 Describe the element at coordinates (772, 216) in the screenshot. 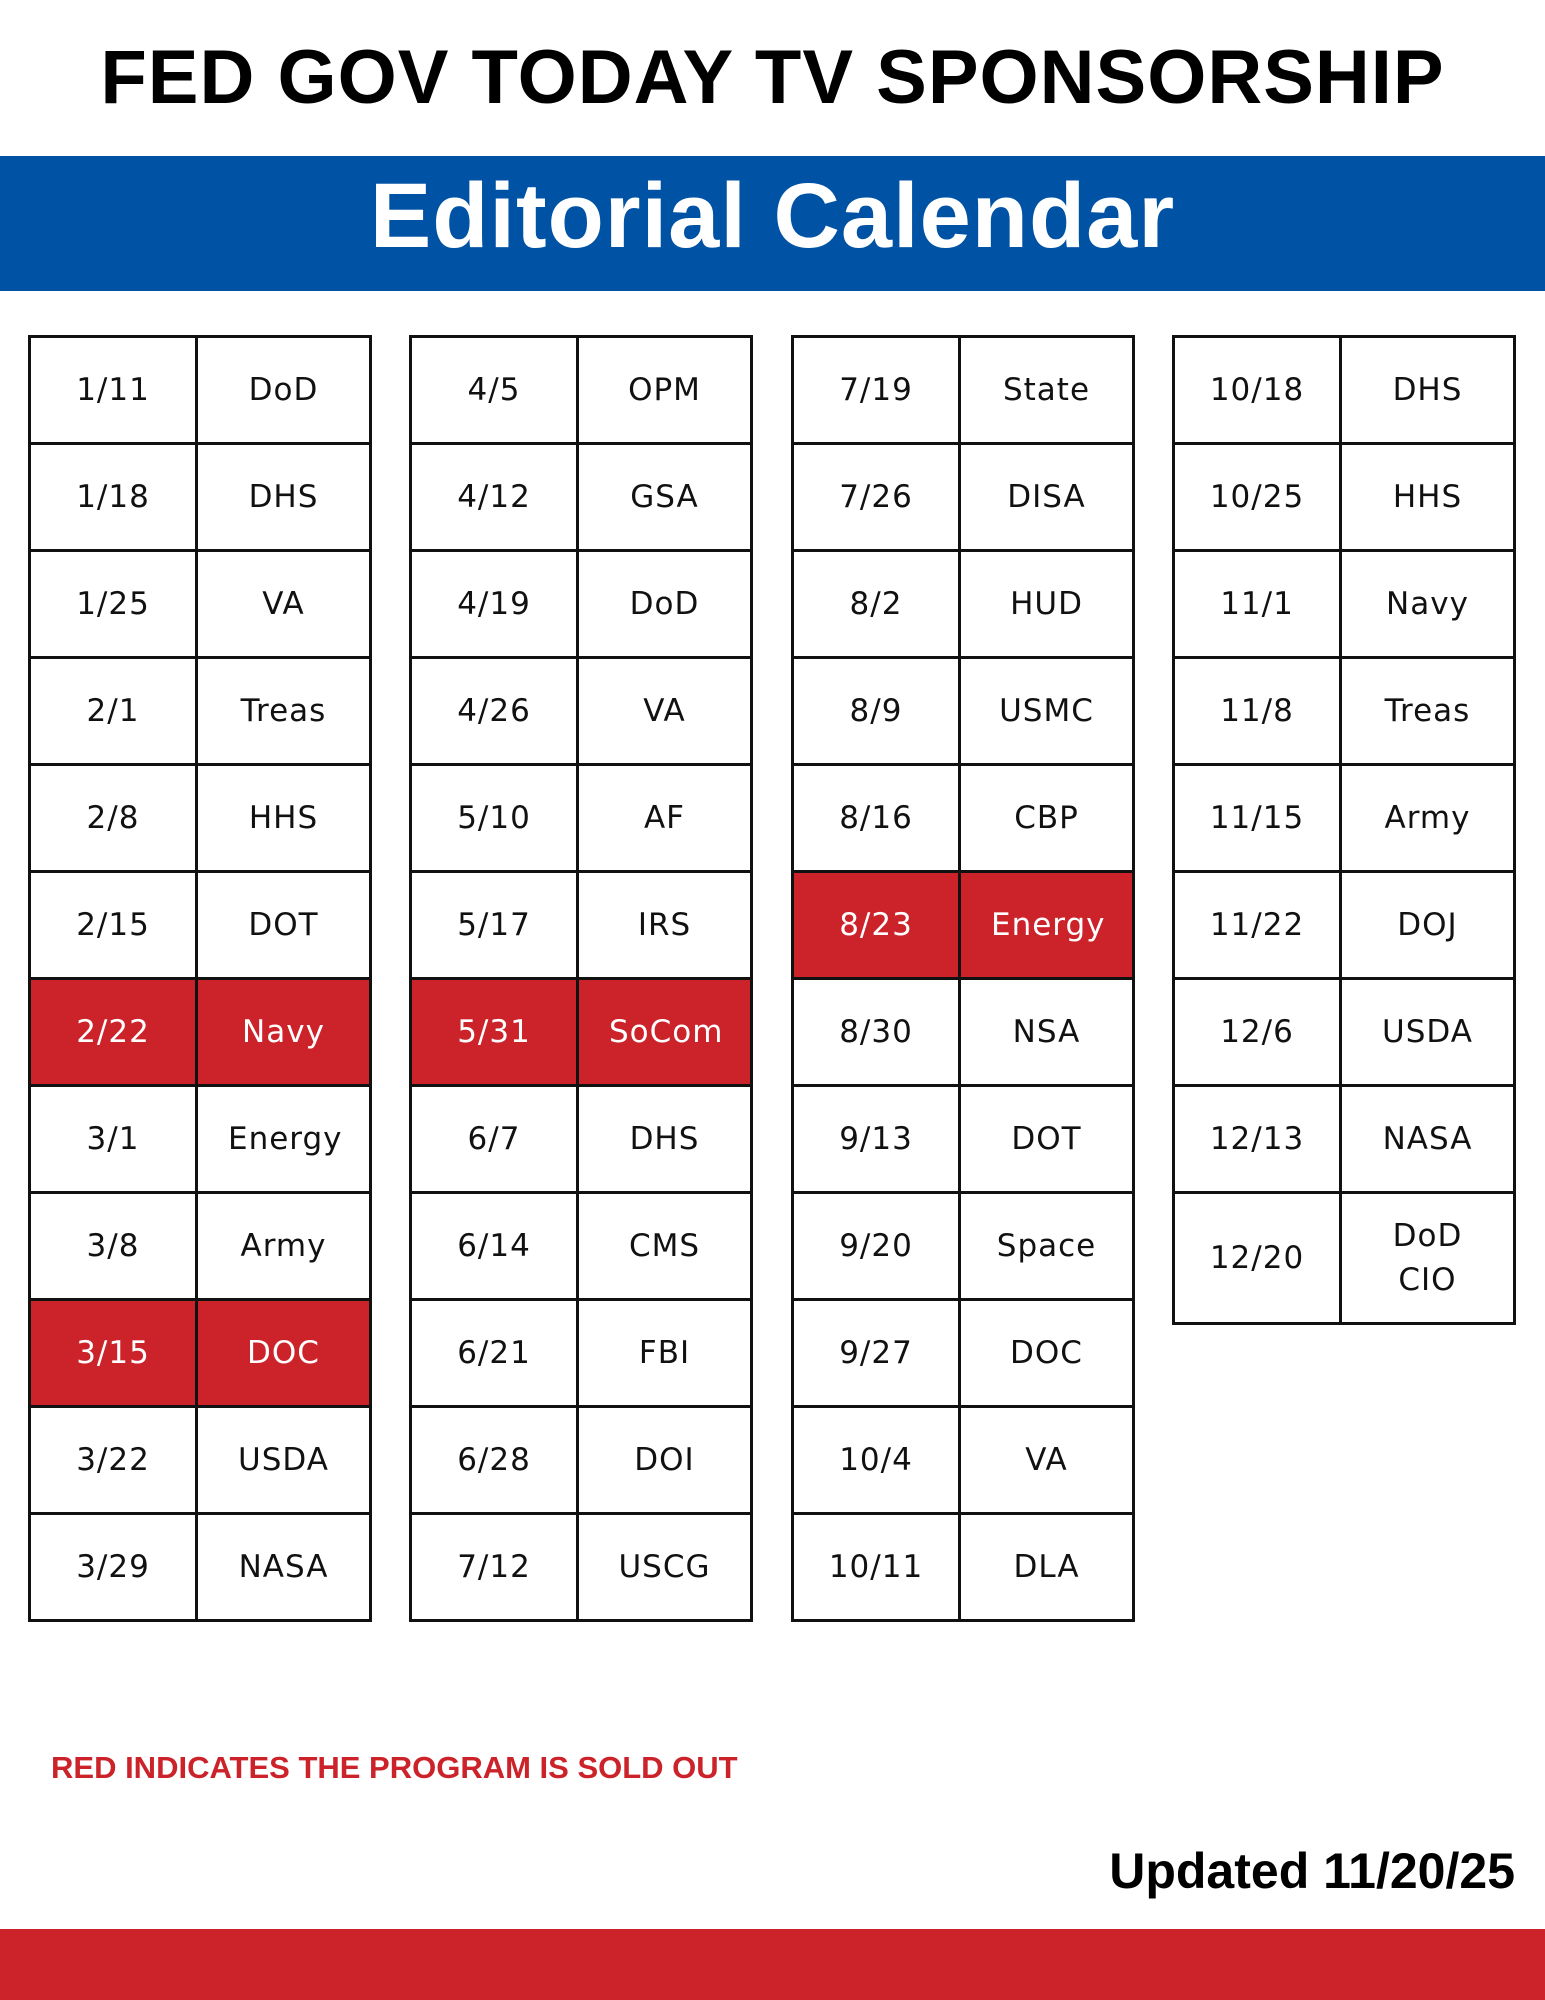

I see `subtitle: Editorial Calendar` at that location.